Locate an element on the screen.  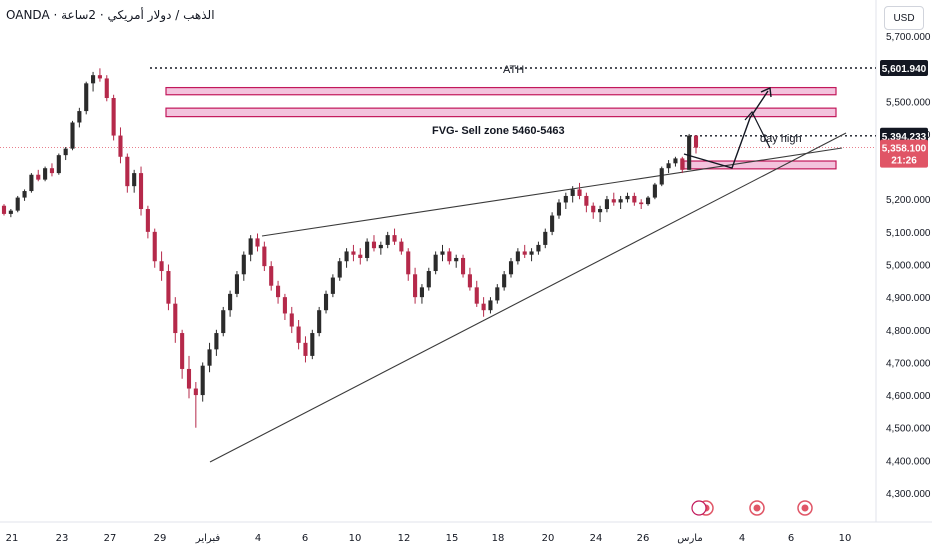
date-tick-label: فبراير is located at coordinates (208, 538).